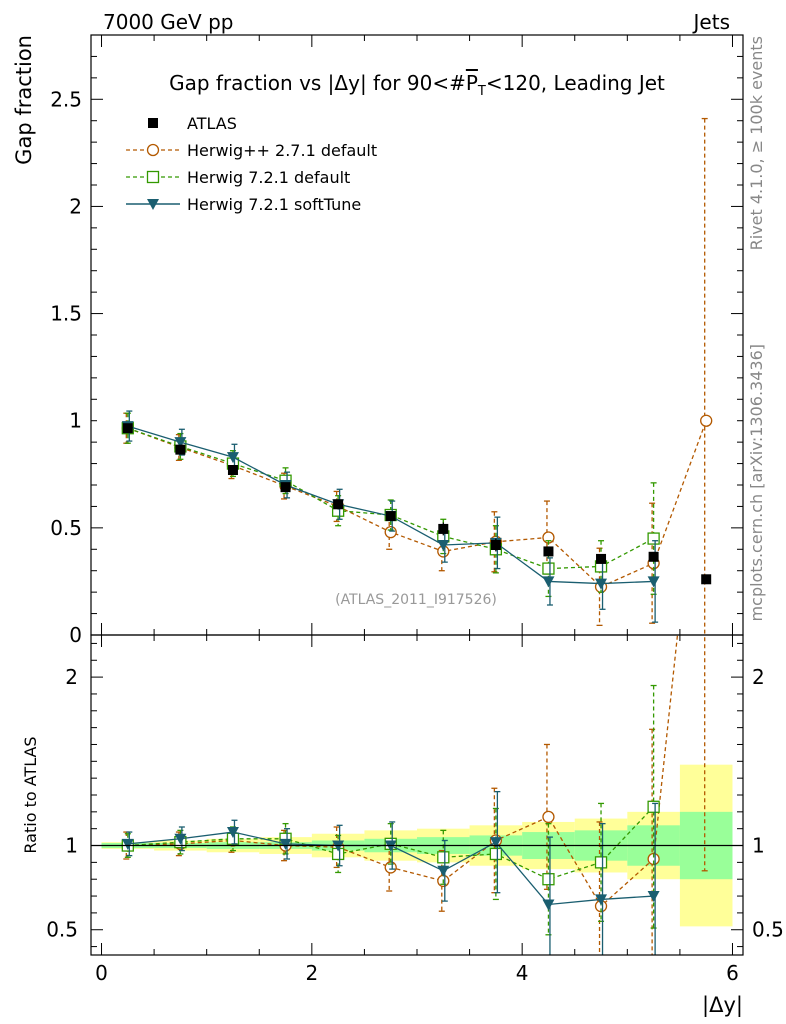 This screenshot has width=786, height=1024. What do you see at coordinates (153, 177) in the screenshot?
I see `legend-herwig7-default-marker` at bounding box center [153, 177].